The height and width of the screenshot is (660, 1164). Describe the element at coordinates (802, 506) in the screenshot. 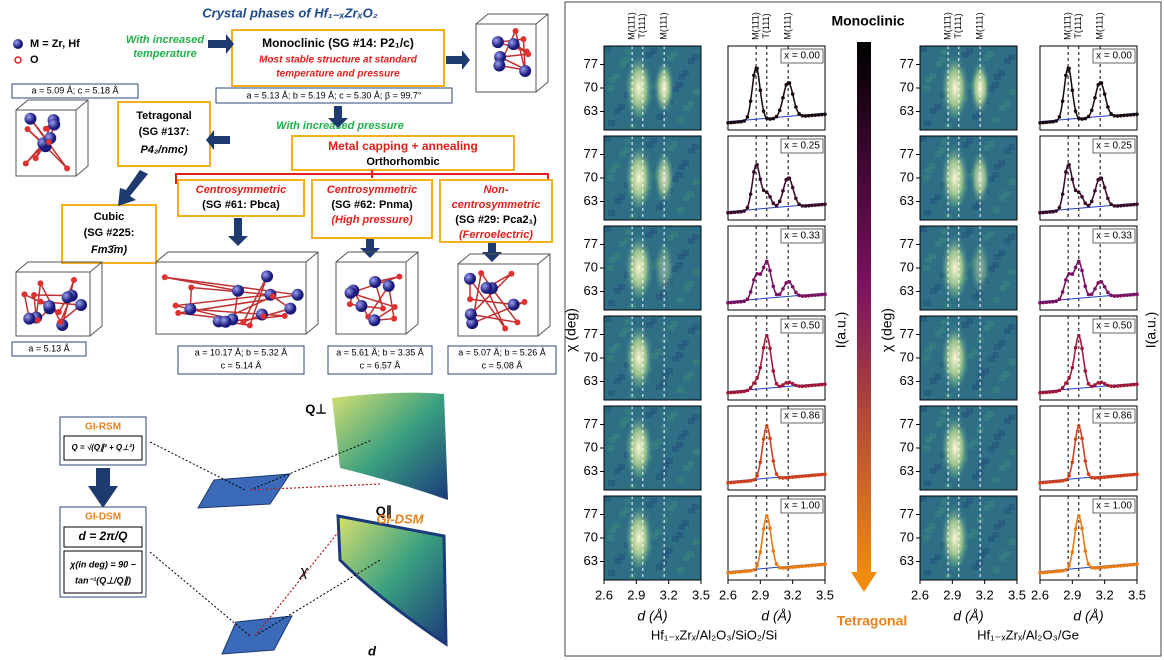

I see `composition: x = 1.00` at that location.